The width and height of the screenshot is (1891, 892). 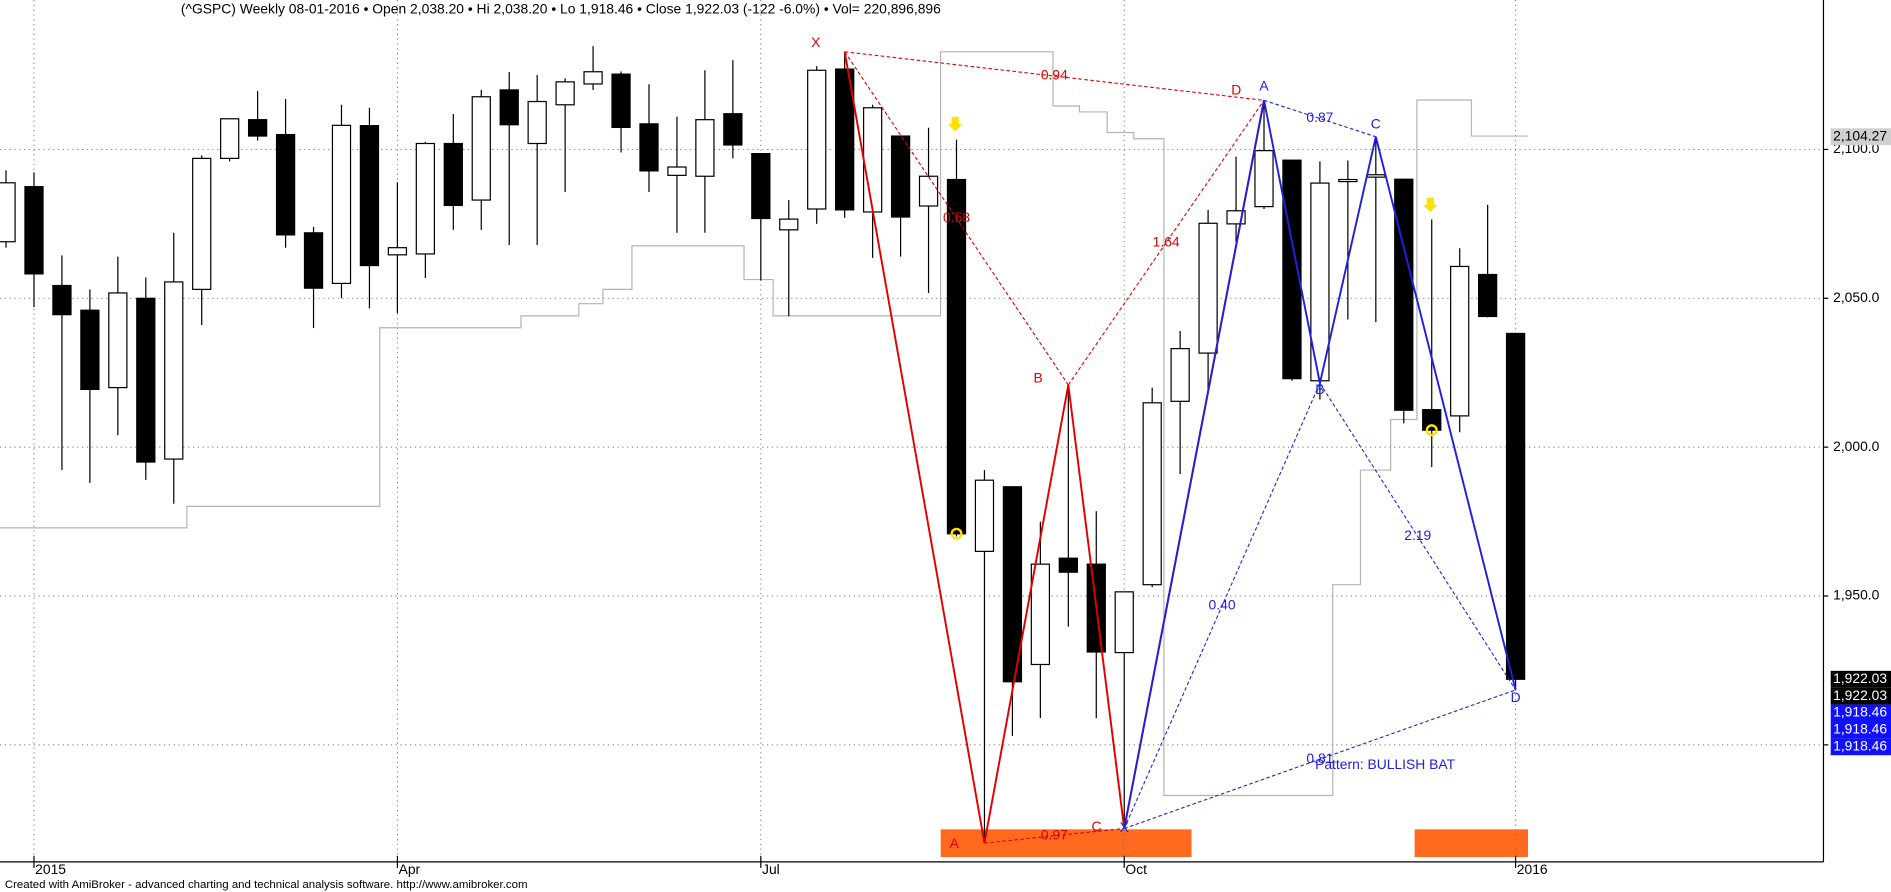 I want to click on pattern-point-label: X, so click(x=815, y=42).